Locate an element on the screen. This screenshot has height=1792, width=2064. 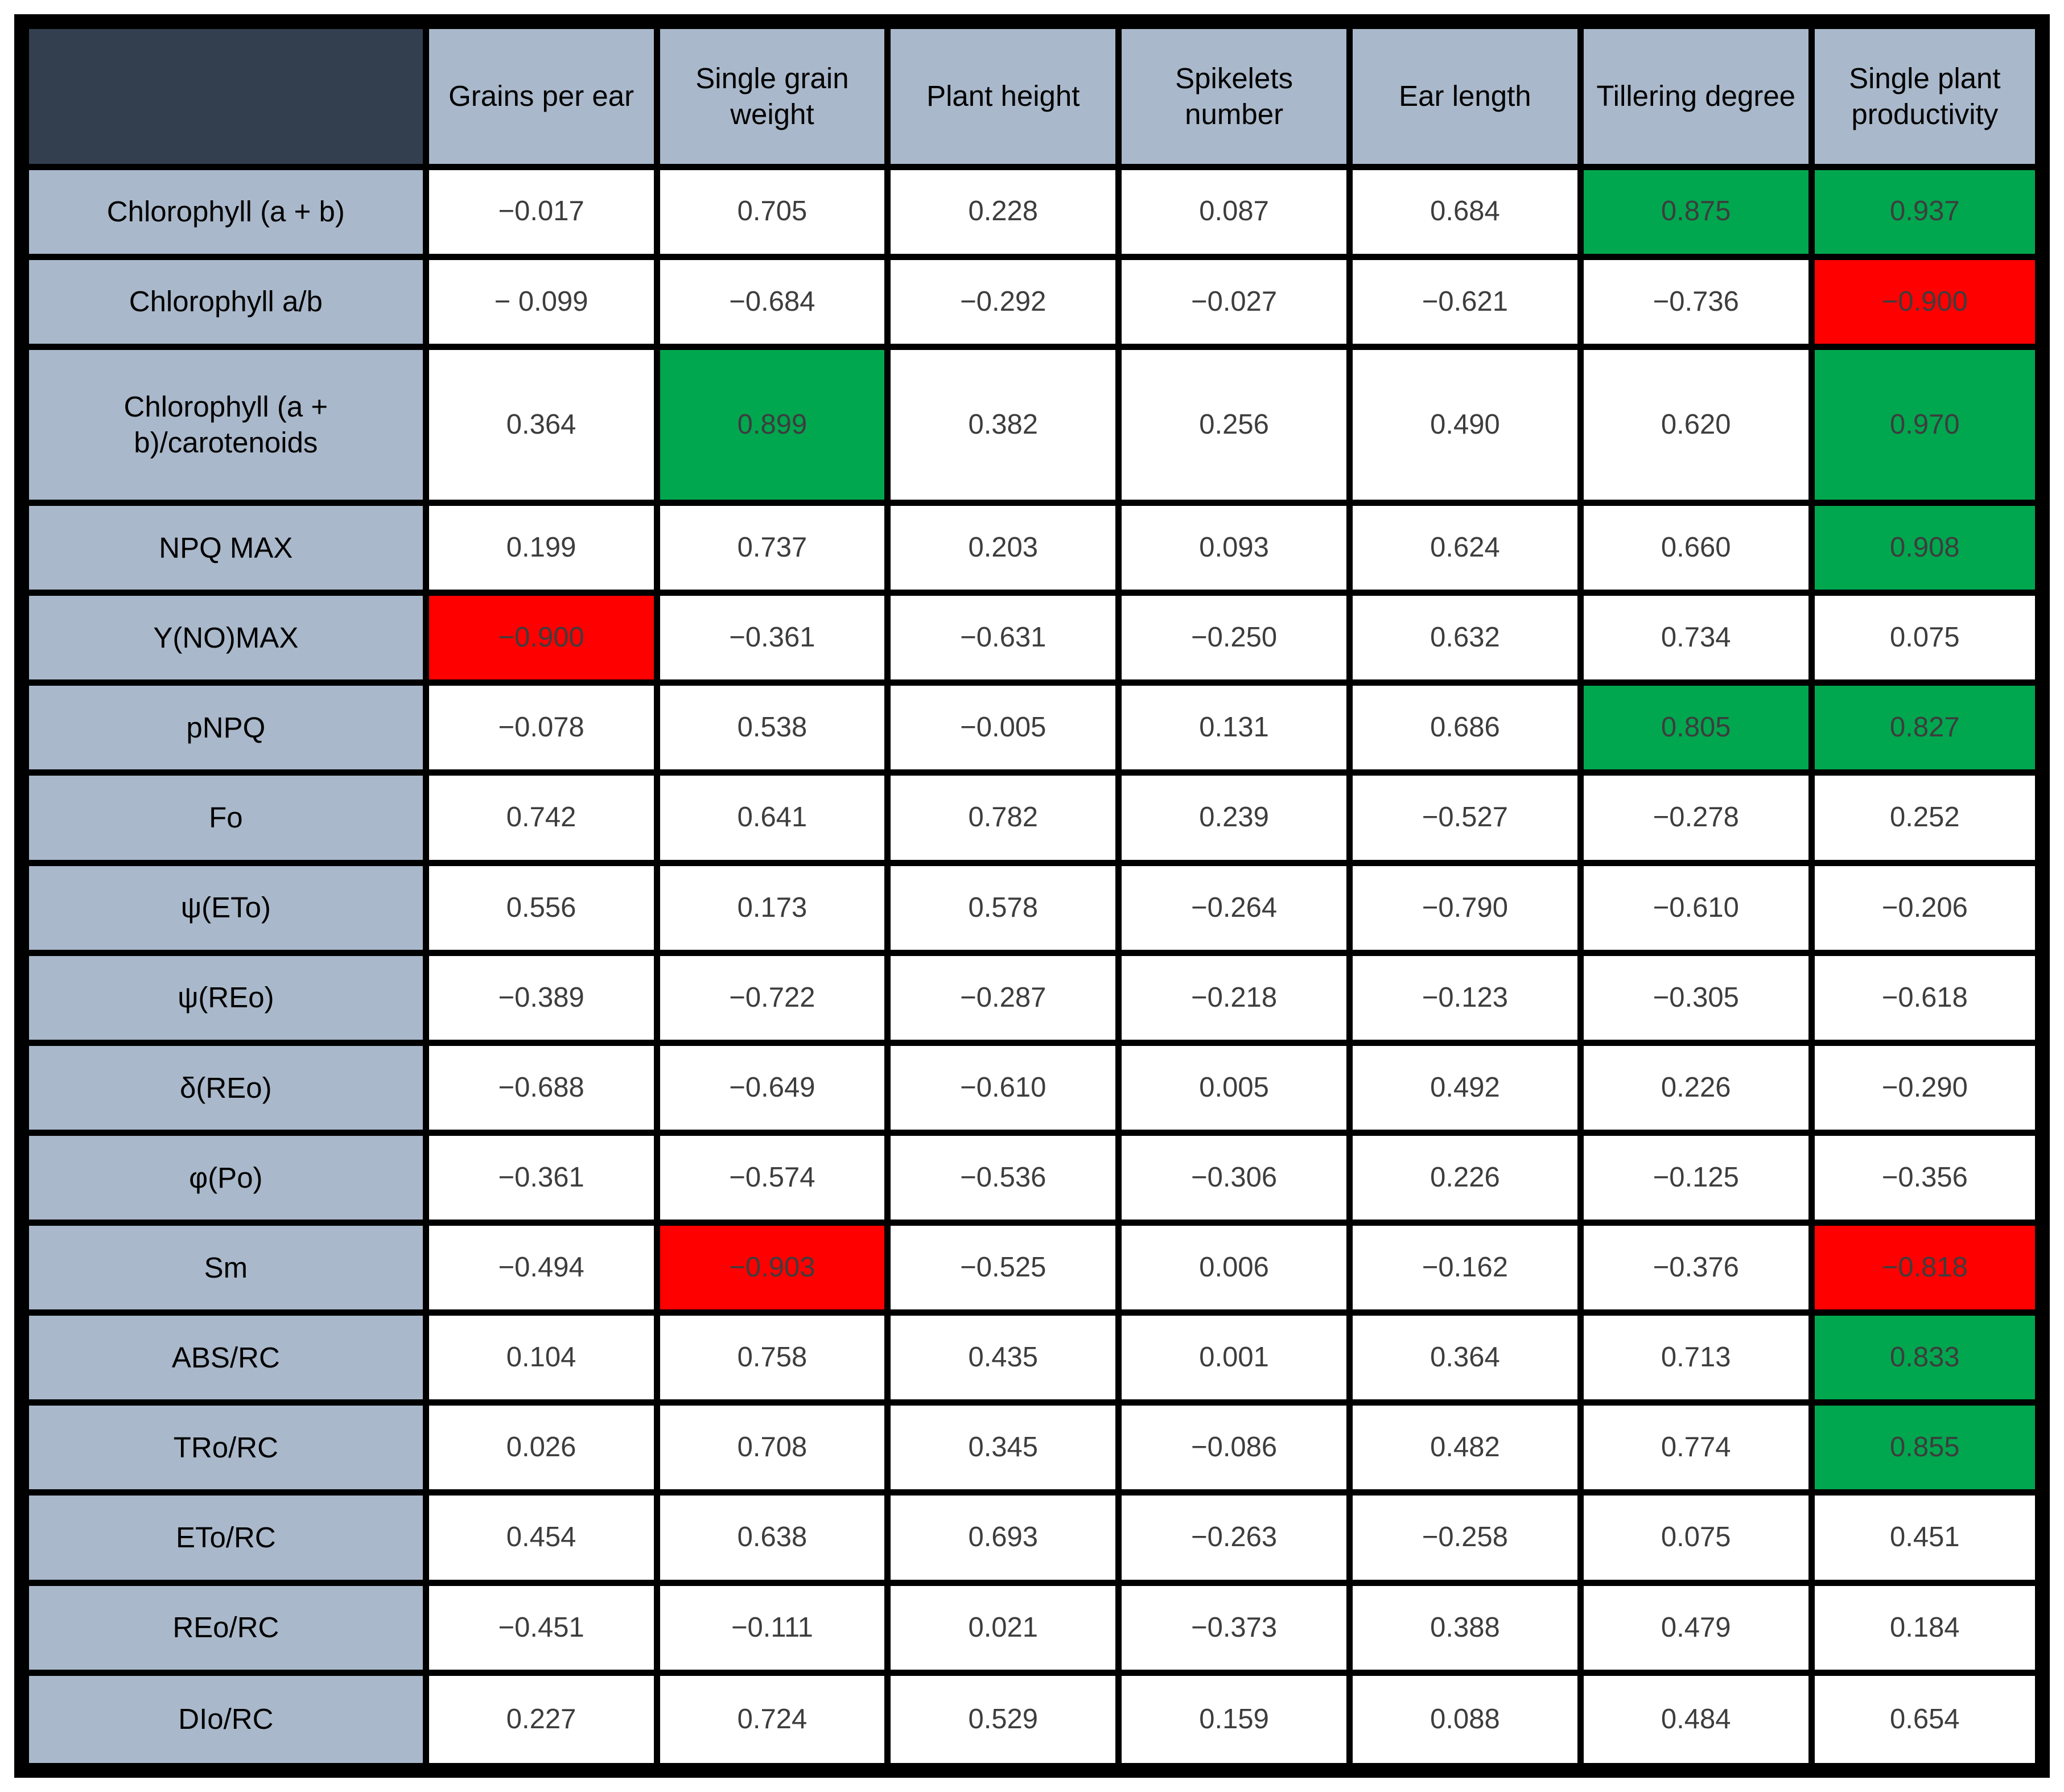
correlation-cell: 0.184 is located at coordinates (1927, 1628).